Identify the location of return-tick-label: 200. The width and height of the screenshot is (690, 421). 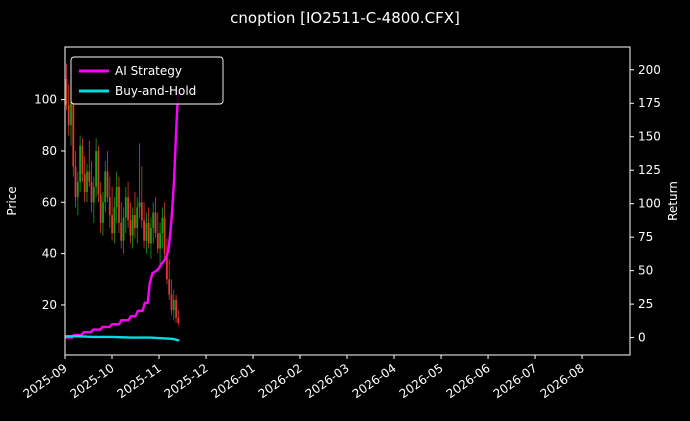
(649, 70).